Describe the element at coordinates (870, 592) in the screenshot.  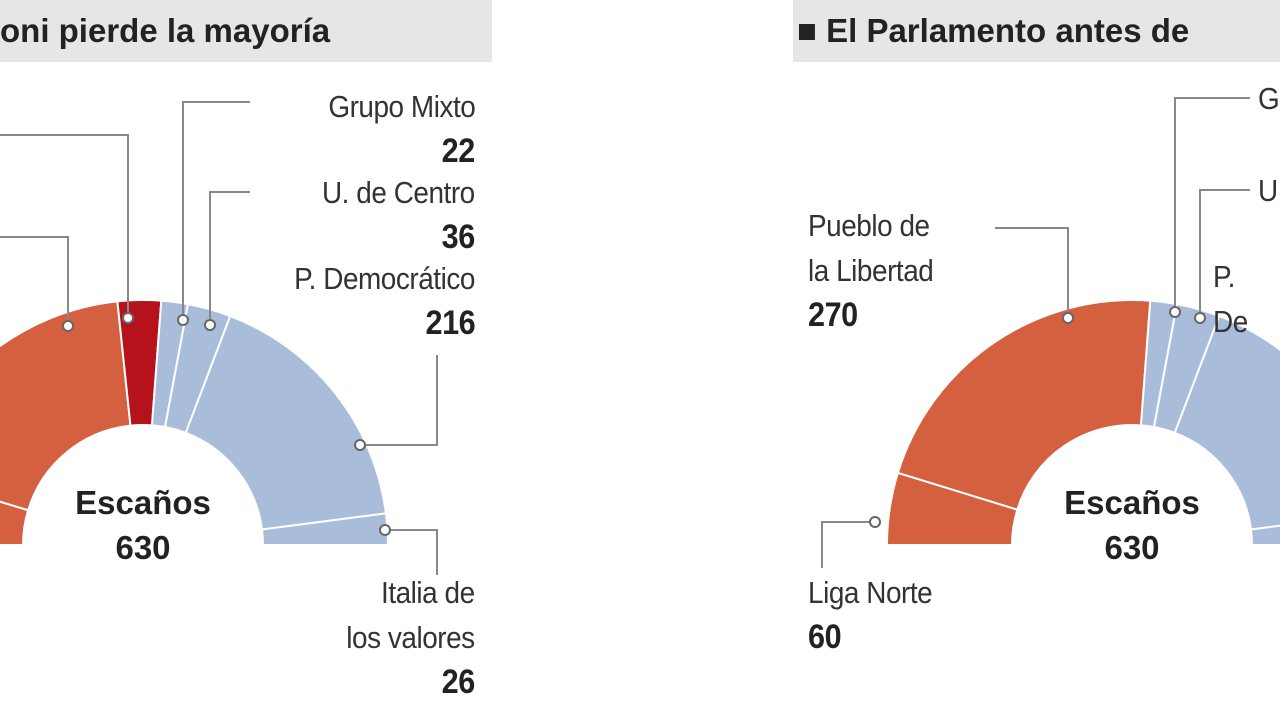
I see `segment-label: Liga Norte` at that location.